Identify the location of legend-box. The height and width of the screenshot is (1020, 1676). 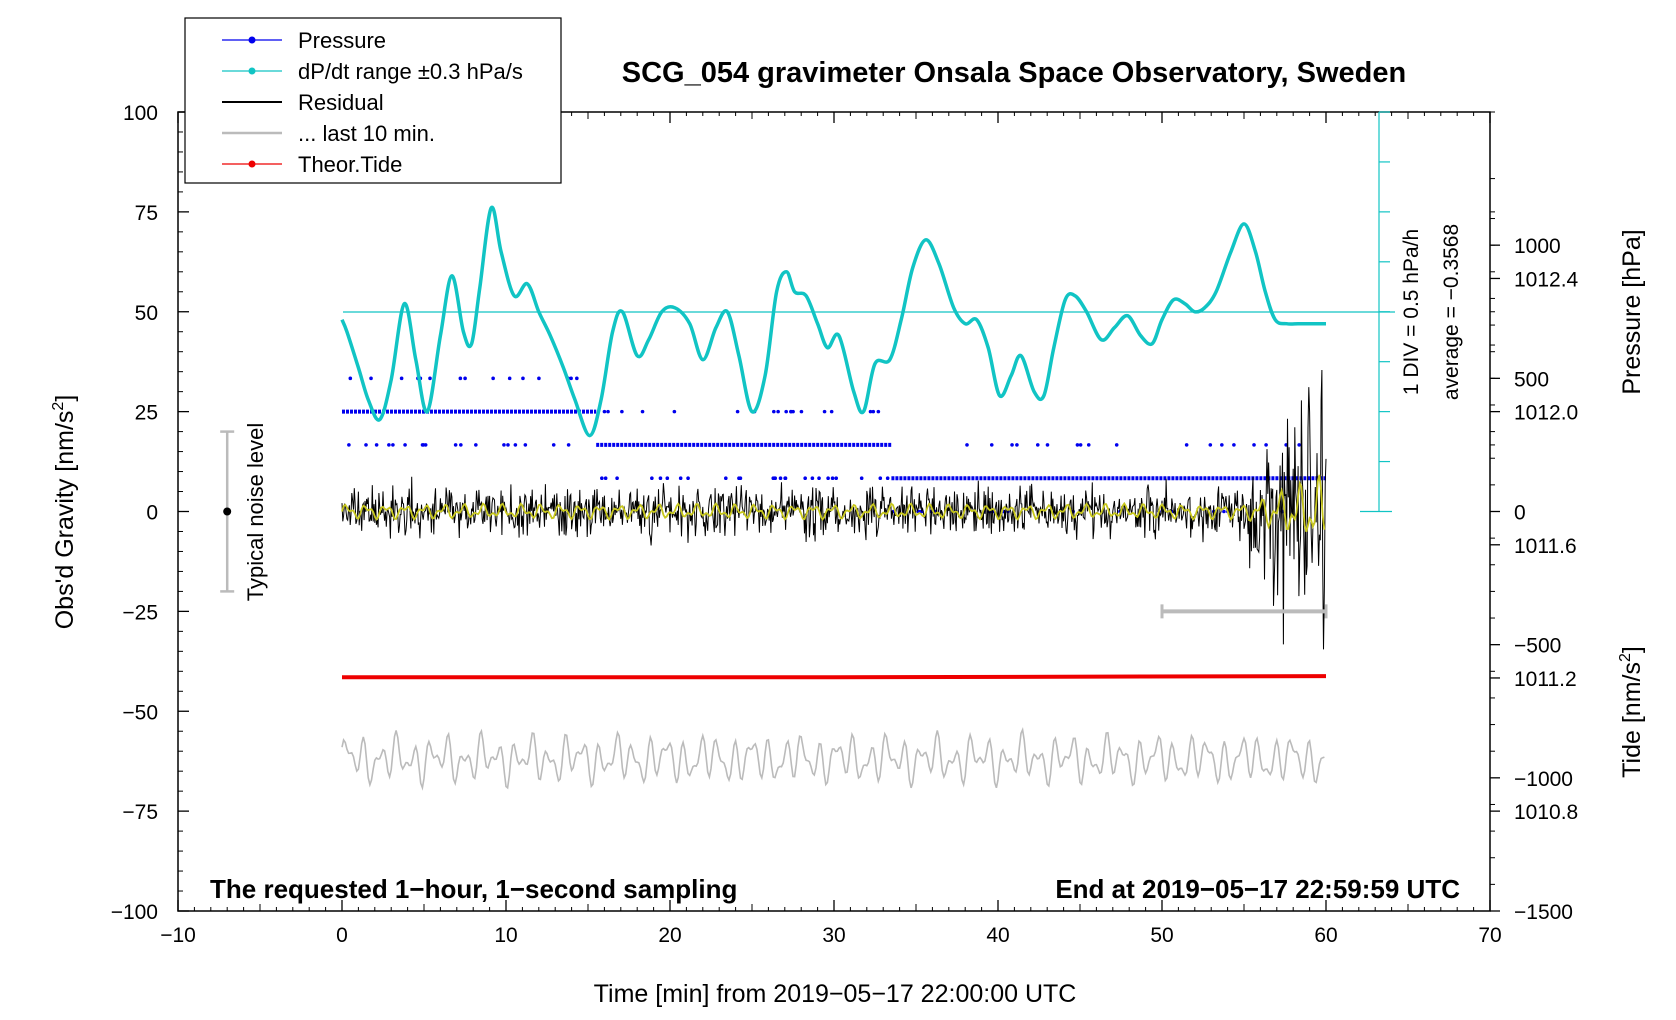
(373, 100).